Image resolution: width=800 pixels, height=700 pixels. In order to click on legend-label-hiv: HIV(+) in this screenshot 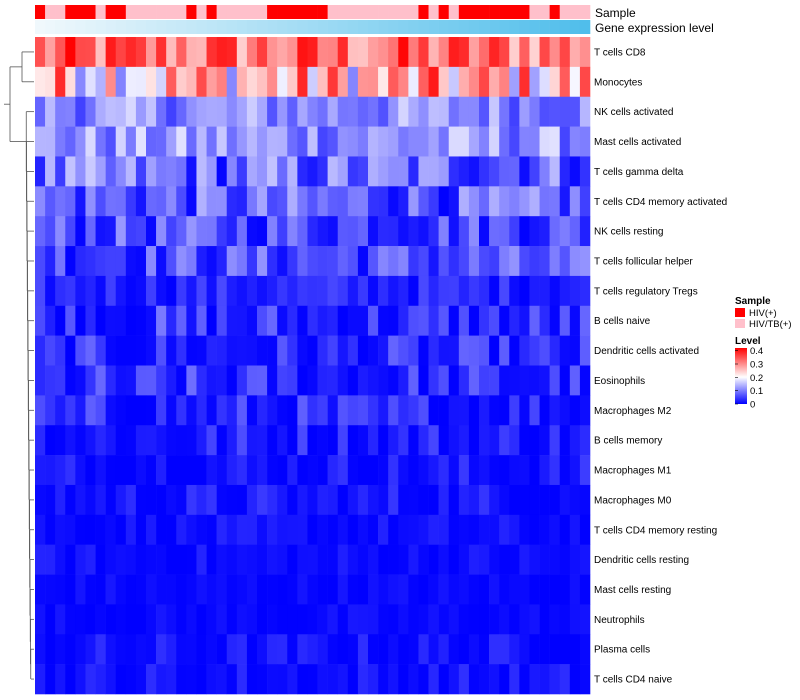, I will do `click(763, 313)`.